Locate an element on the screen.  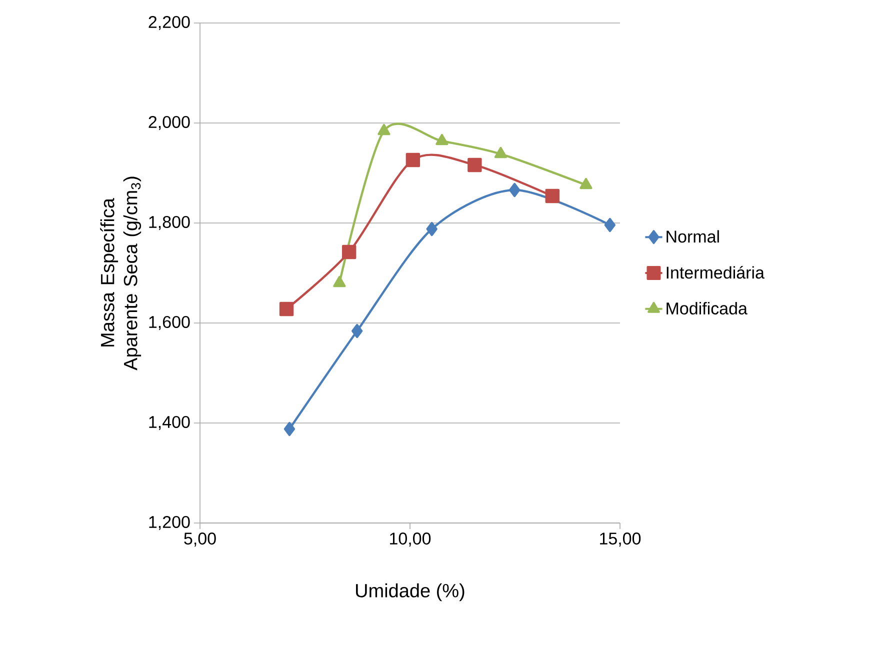
x-tick-label: 15,00 is located at coordinates (620, 539).